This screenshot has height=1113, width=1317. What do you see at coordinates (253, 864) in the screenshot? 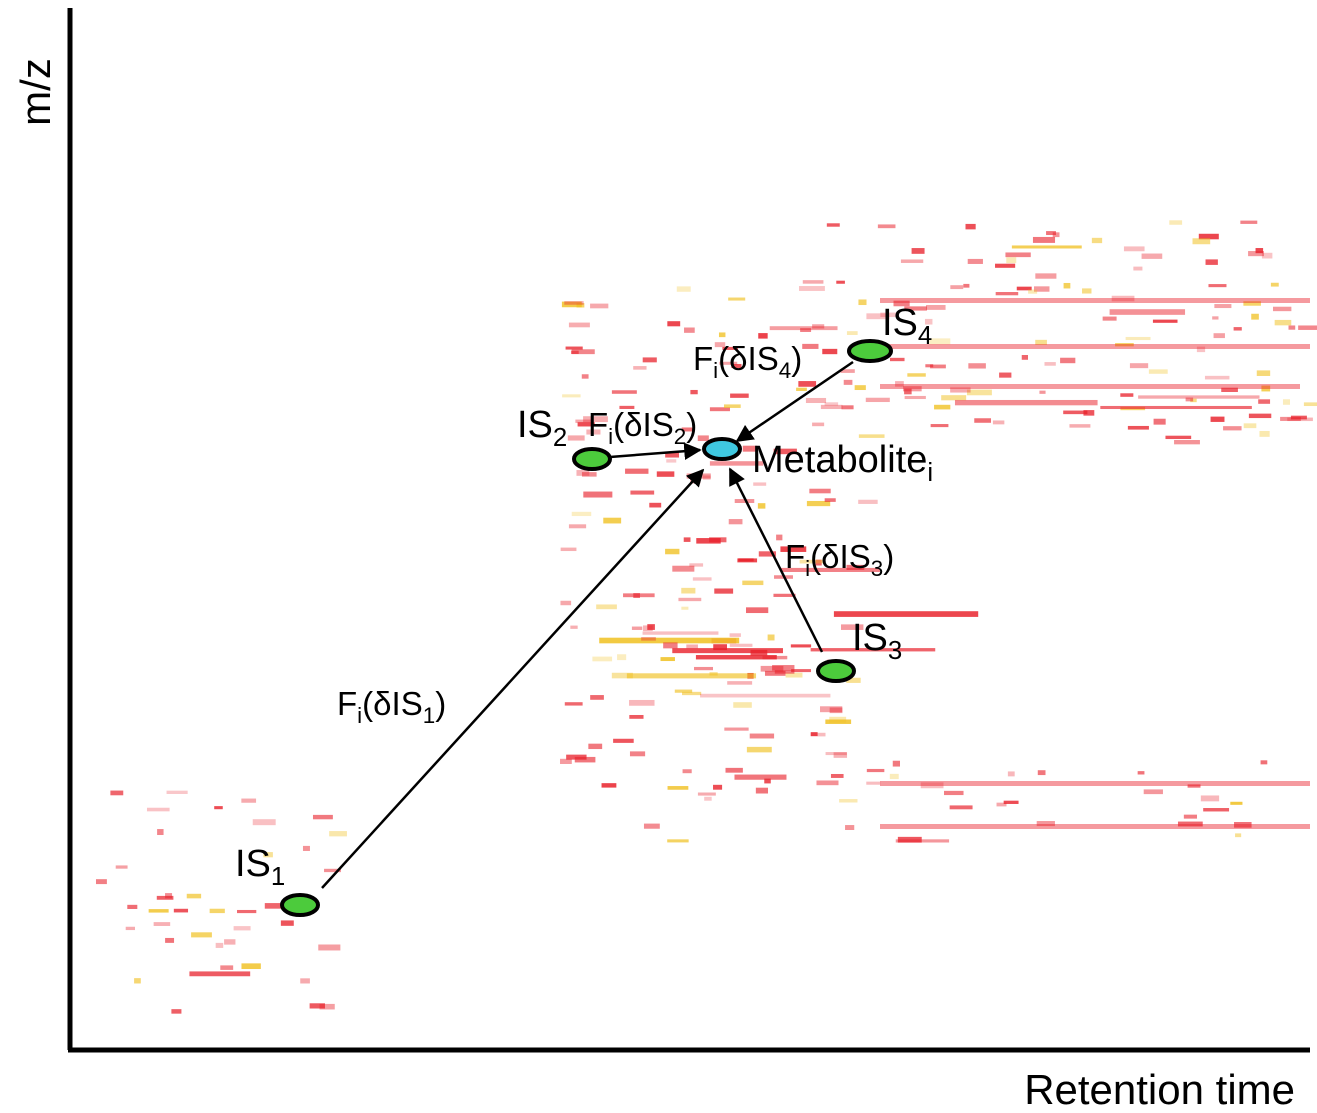
I see `label-text: IS` at bounding box center [253, 864].